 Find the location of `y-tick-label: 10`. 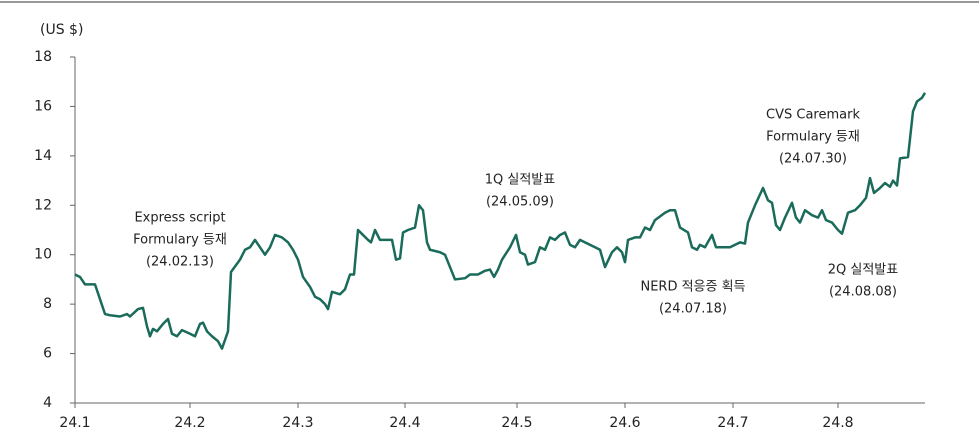

y-tick-label: 10 is located at coordinates (43, 255).